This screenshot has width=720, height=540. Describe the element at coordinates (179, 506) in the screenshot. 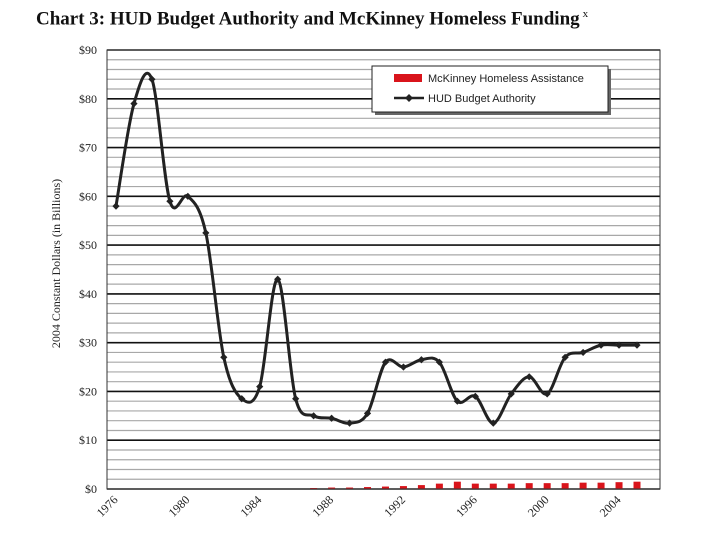

I see `x-tick-label: 1980` at that location.